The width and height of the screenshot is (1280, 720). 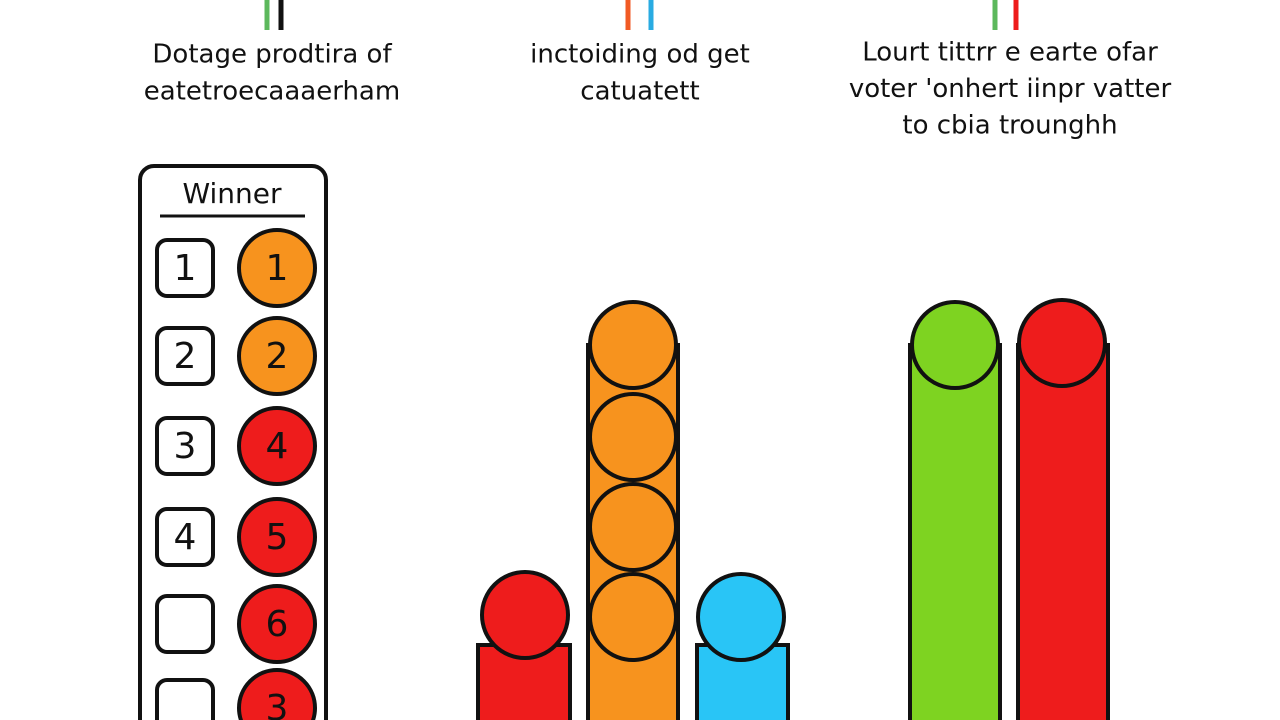 I want to click on caption-line: voter 'onhert iinpr vatter, so click(x=1010, y=89).